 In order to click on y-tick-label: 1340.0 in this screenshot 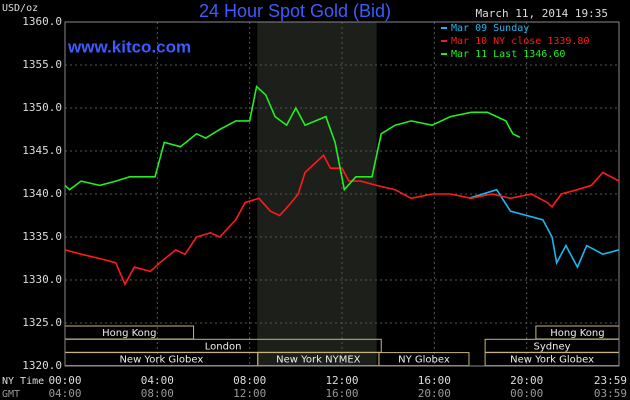, I will do `click(42, 193)`.